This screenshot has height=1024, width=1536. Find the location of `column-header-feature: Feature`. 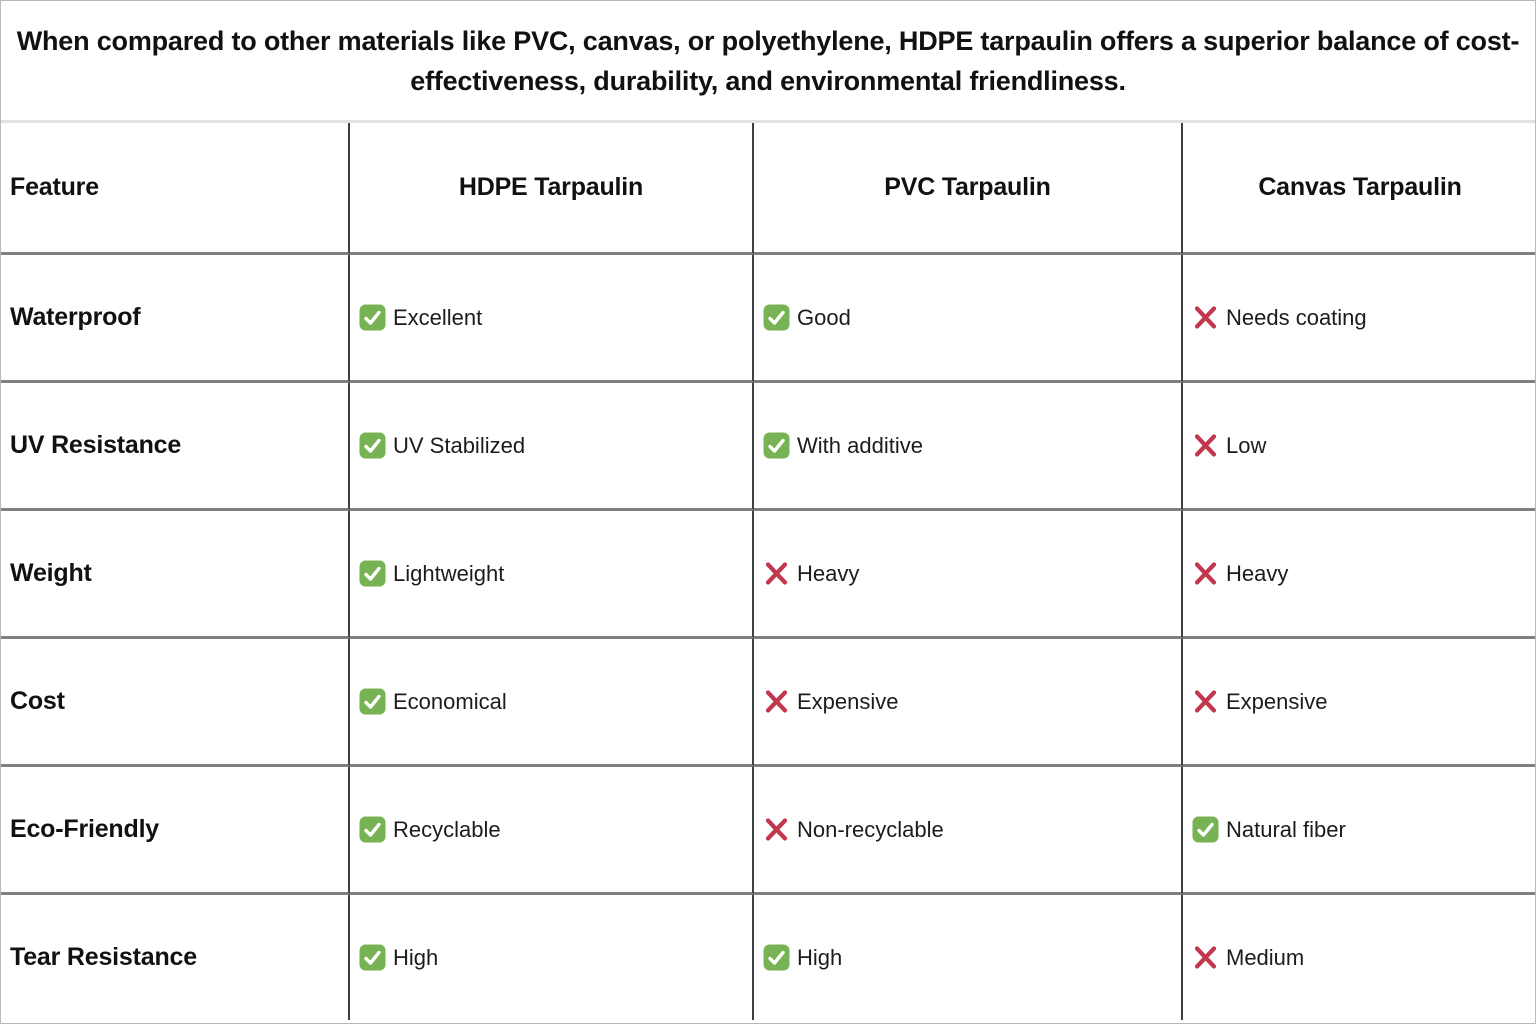

column-header-feature: Feature is located at coordinates (175, 189).